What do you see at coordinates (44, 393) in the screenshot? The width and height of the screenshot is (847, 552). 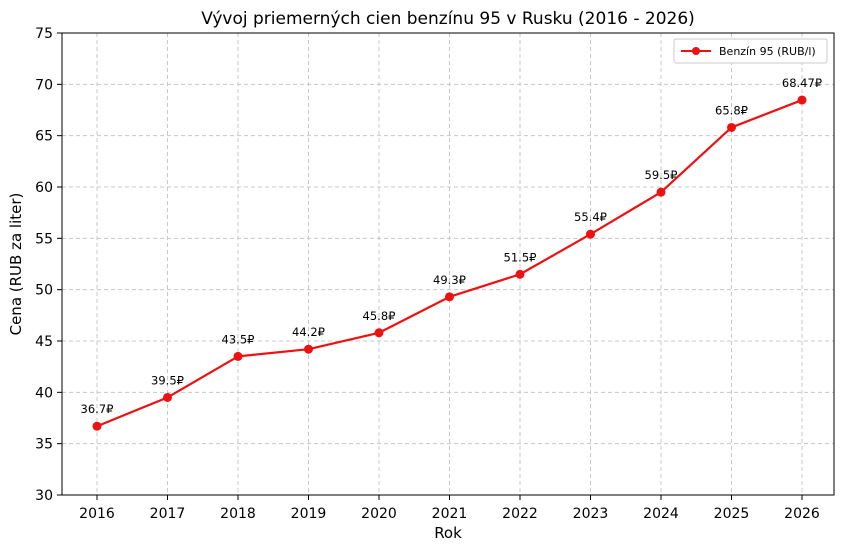 I see `y-tick-label: 40` at bounding box center [44, 393].